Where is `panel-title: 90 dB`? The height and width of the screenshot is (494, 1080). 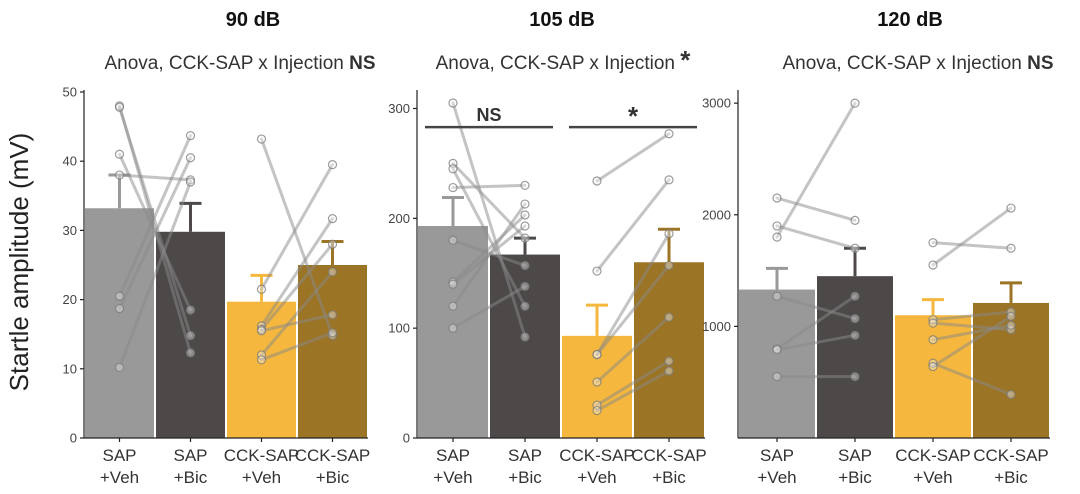
panel-title: 90 dB is located at coordinates (253, 20).